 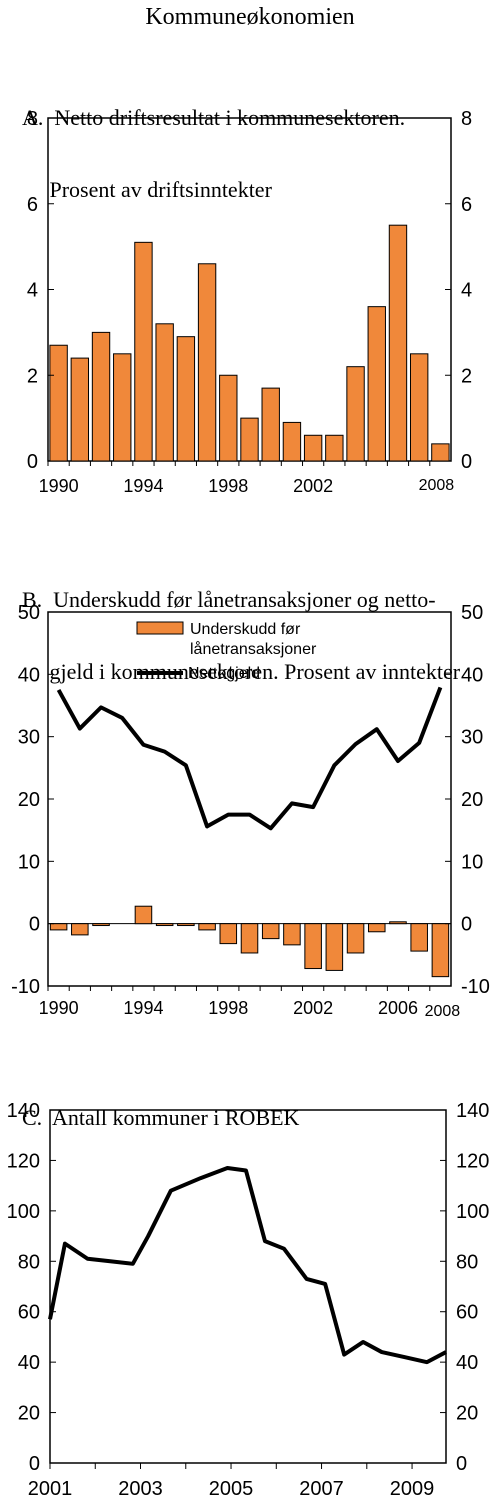 What do you see at coordinates (32, 291) in the screenshot?
I see `y-tick-label-left-4: 4` at bounding box center [32, 291].